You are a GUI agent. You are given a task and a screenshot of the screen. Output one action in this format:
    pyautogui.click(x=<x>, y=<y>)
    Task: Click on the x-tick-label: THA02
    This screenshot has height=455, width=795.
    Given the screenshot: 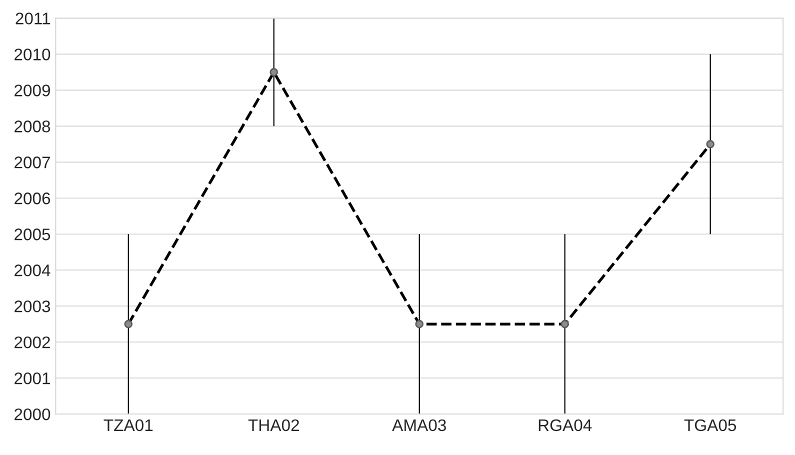 What is the action you would take?
    pyautogui.click(x=273, y=425)
    